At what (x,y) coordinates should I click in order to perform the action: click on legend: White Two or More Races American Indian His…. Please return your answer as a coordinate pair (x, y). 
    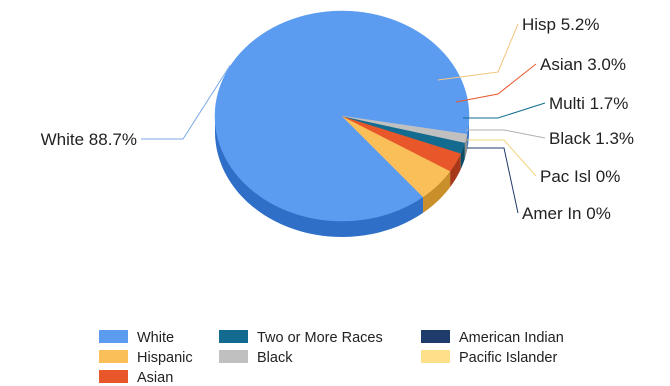
    Looking at the image, I should click on (331, 358).